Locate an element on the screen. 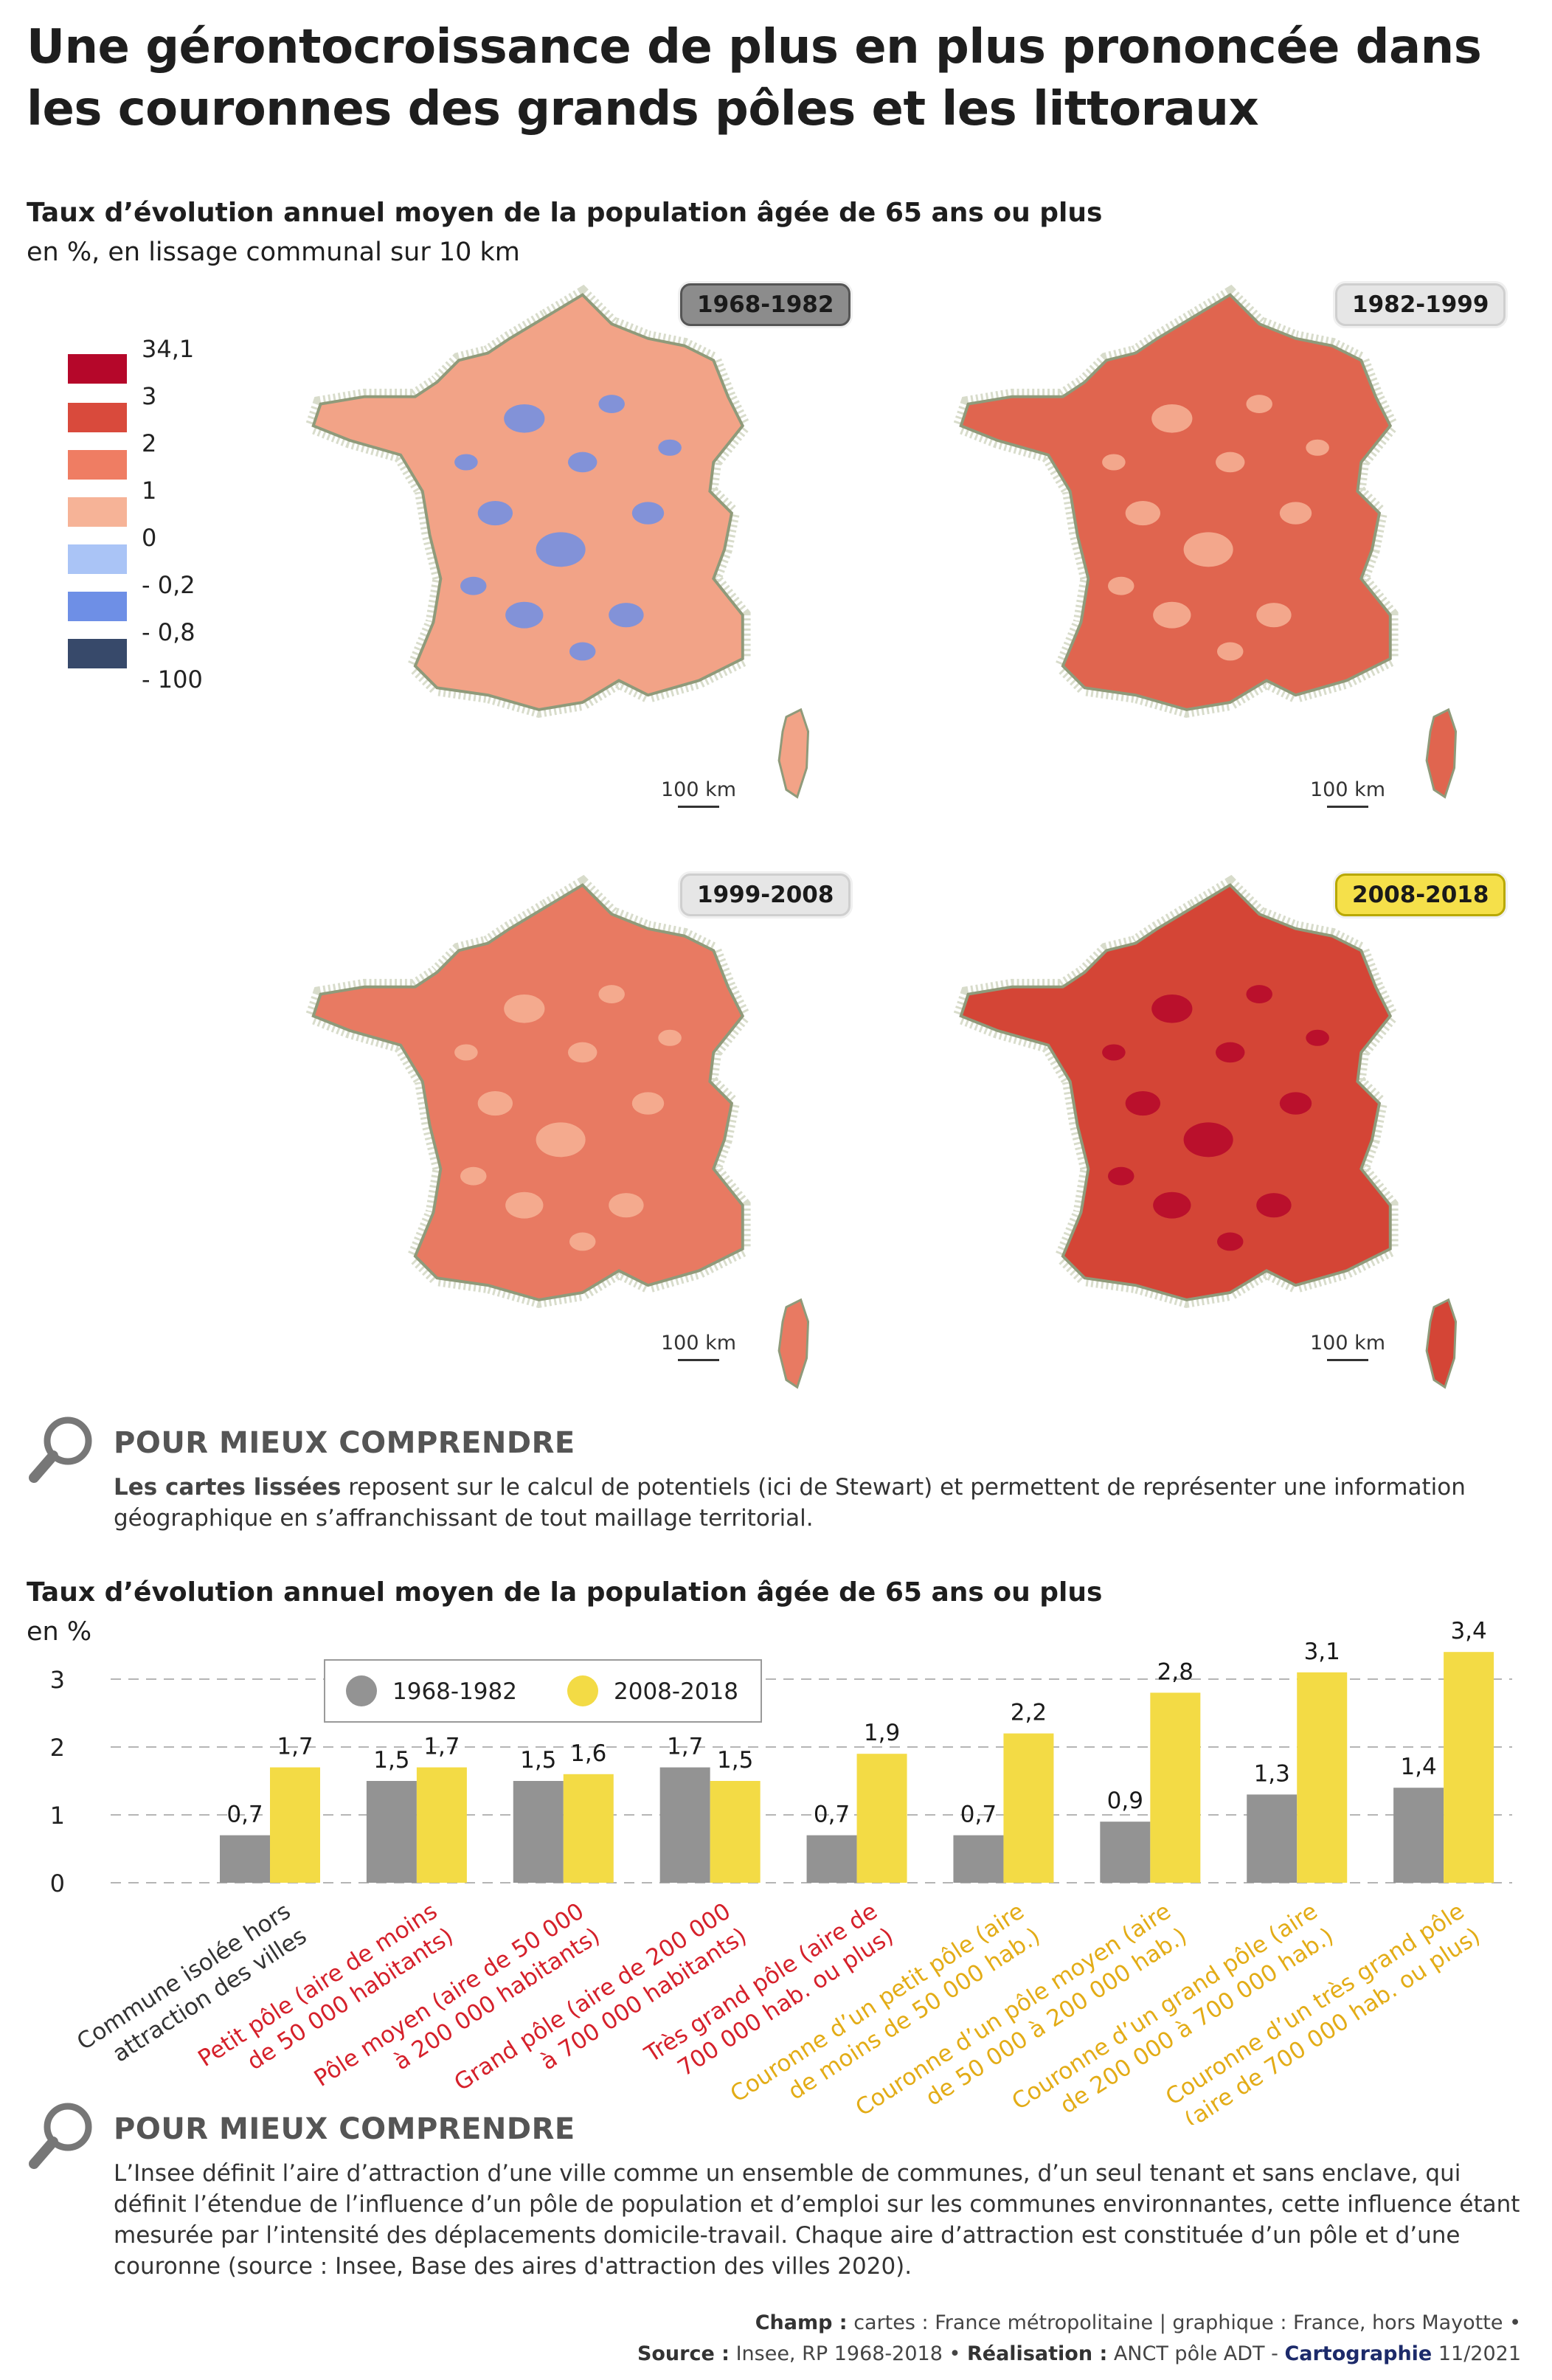 This screenshot has height=2380, width=1552. magnifier-icon is located at coordinates (60, 2136).